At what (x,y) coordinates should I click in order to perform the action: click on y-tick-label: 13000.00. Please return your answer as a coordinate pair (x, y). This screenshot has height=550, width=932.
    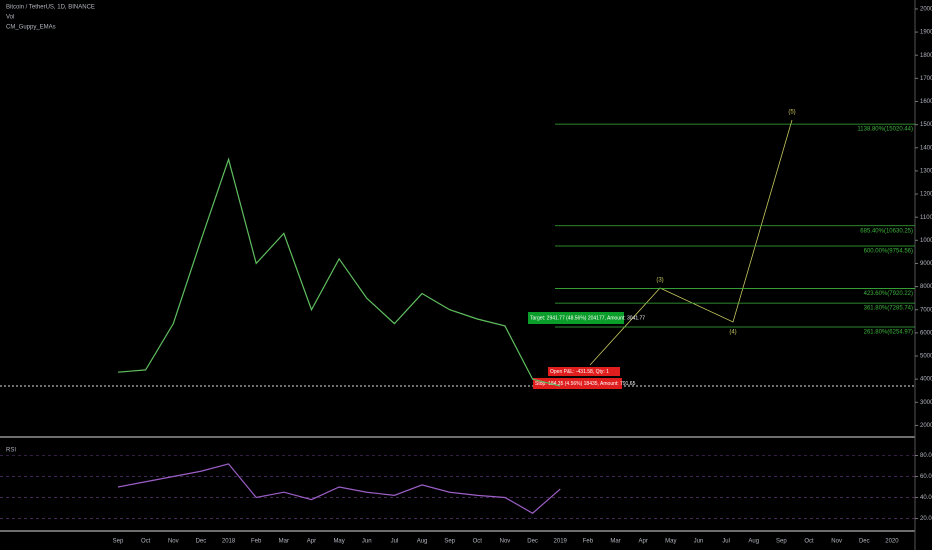
    Looking at the image, I should click on (926, 171).